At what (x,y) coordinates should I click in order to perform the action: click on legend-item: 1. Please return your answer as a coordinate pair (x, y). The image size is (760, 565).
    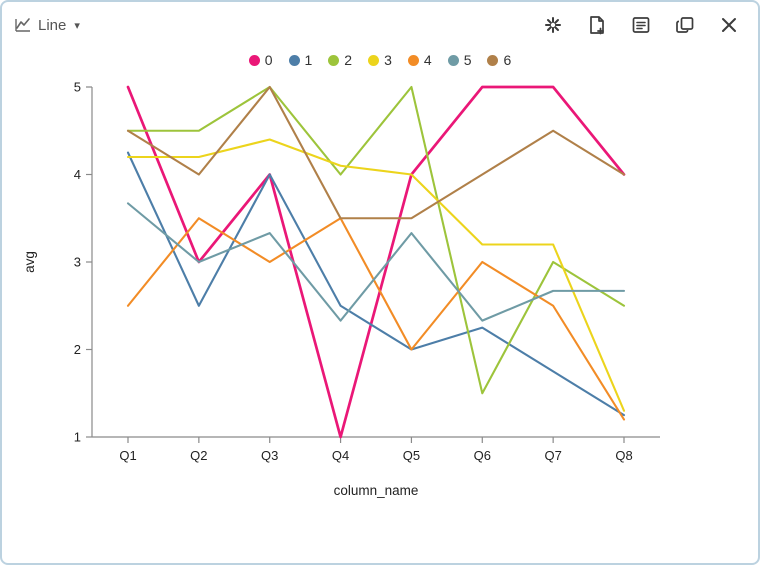
    Looking at the image, I should click on (300, 60).